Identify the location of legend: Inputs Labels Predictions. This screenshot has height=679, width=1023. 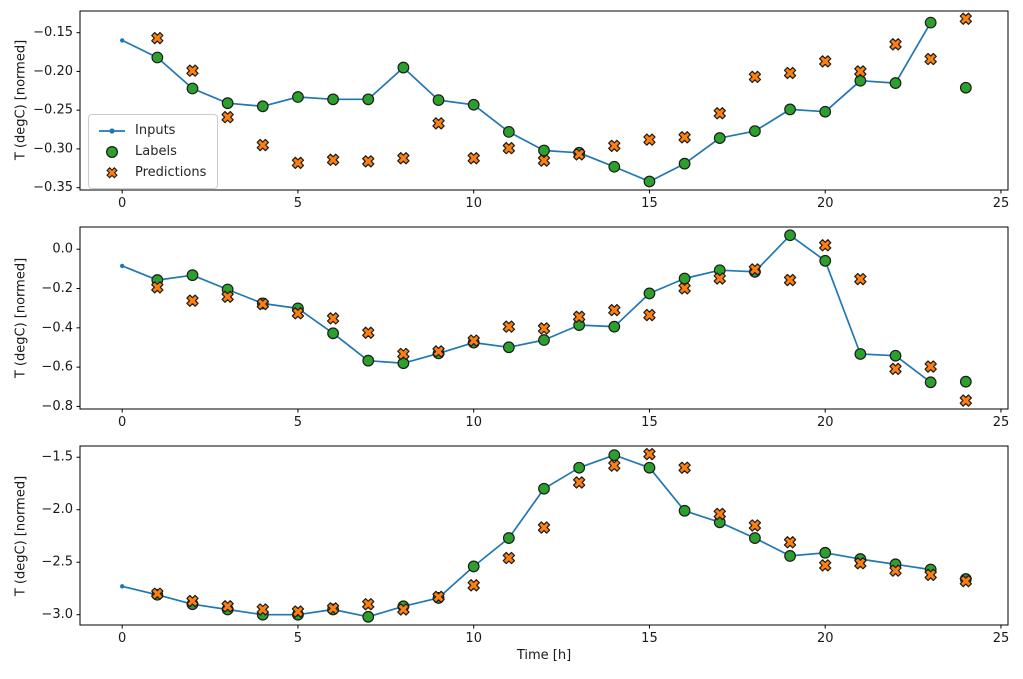
(153, 151).